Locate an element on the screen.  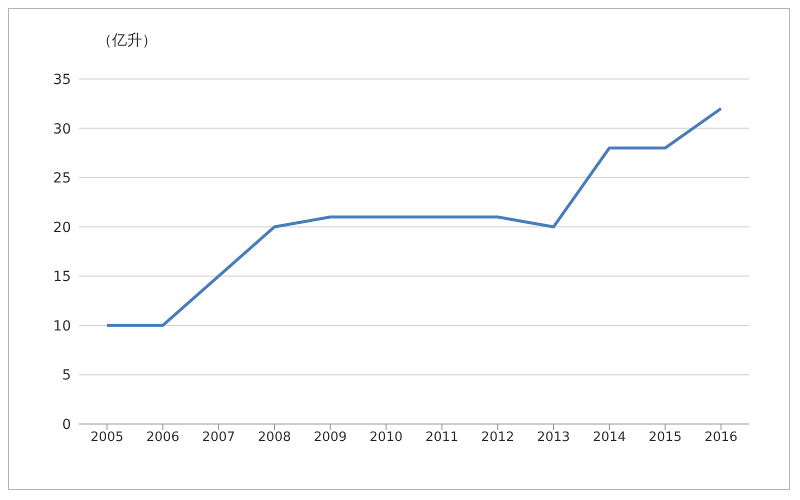
x-tick-label: 2012 is located at coordinates (497, 438).